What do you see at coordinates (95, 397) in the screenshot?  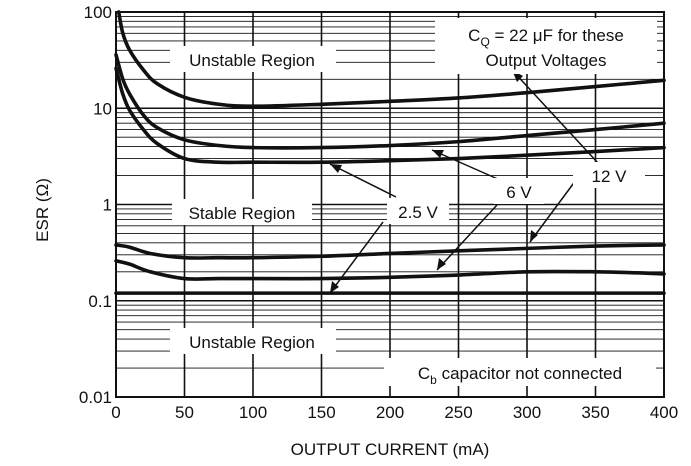 I see `y-tick-label: 0.01` at bounding box center [95, 397].